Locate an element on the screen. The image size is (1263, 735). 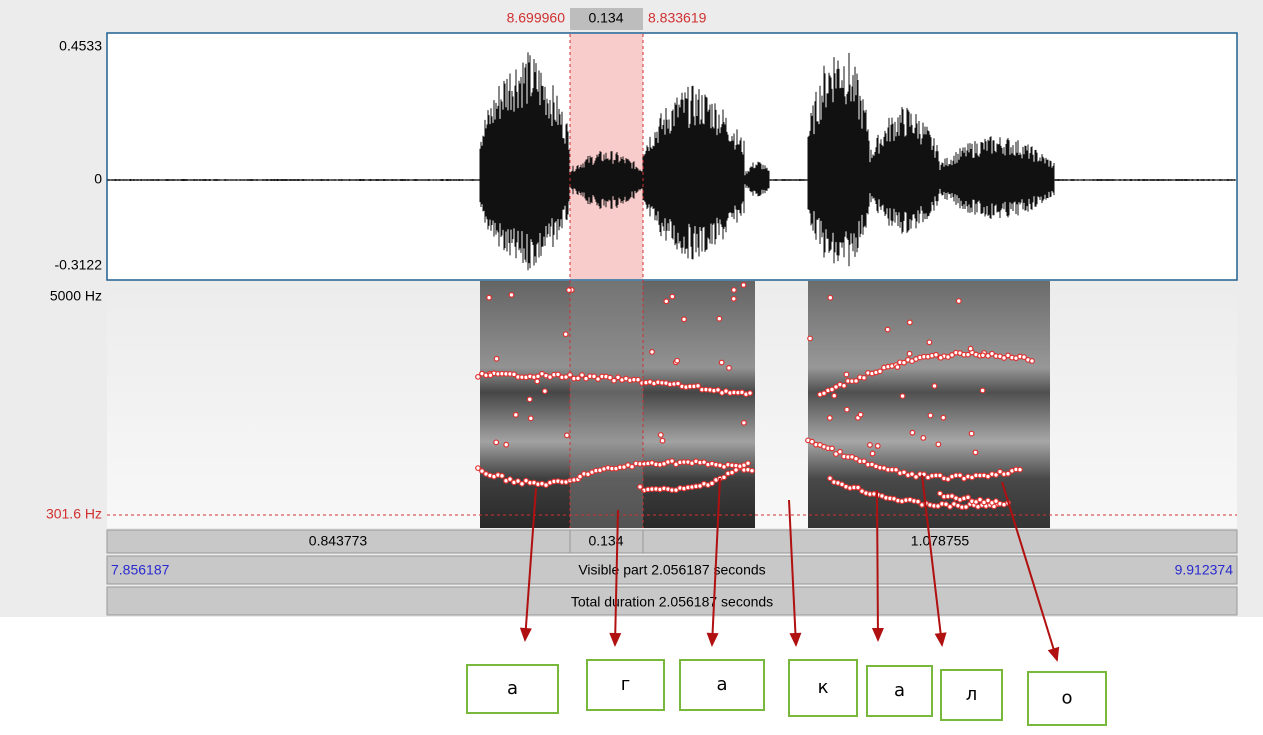
bar-right: 1.078755 is located at coordinates (940, 541).